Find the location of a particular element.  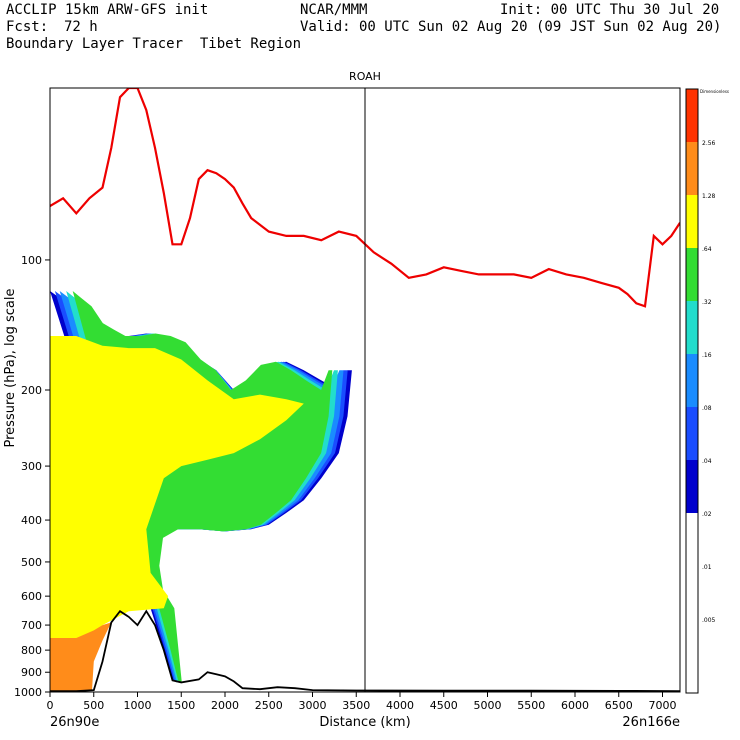

legend-level-label: .08 is located at coordinates (707, 408).